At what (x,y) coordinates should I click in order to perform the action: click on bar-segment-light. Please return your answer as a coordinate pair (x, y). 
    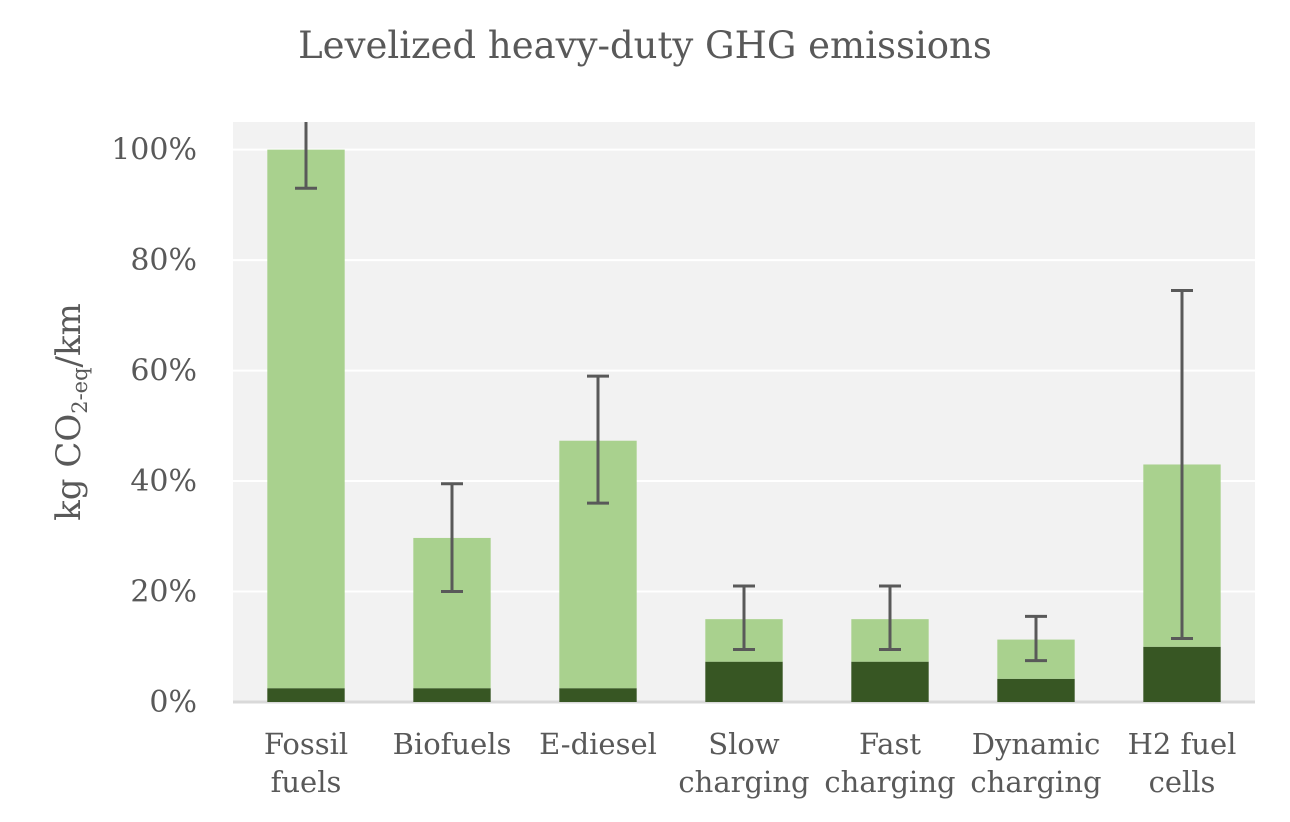
    Looking at the image, I should click on (306, 419).